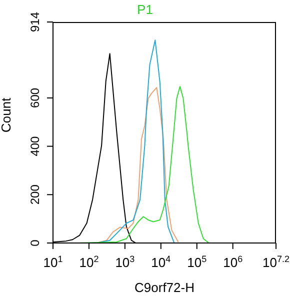 This screenshot has height=296, width=290. Describe the element at coordinates (233, 262) in the screenshot. I see `x-tick-label: 10$^{6}$` at that location.